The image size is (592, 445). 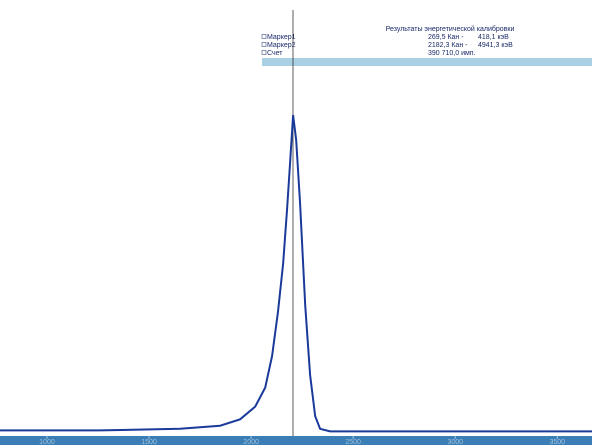 What do you see at coordinates (493, 37) in the screenshot?
I see `row-energy: 418,1 кэВ` at bounding box center [493, 37].